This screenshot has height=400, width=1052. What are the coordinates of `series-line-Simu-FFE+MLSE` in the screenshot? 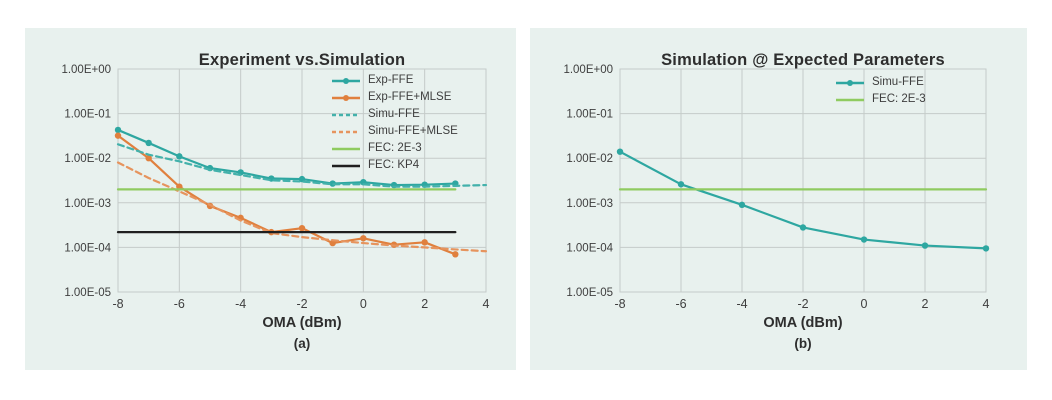 It's located at (302, 207).